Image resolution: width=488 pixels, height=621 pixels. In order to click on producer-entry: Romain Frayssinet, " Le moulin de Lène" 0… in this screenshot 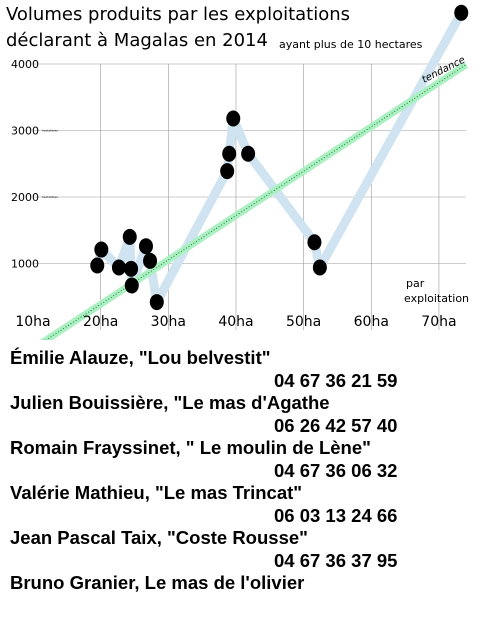, I will do `click(245, 459)`.